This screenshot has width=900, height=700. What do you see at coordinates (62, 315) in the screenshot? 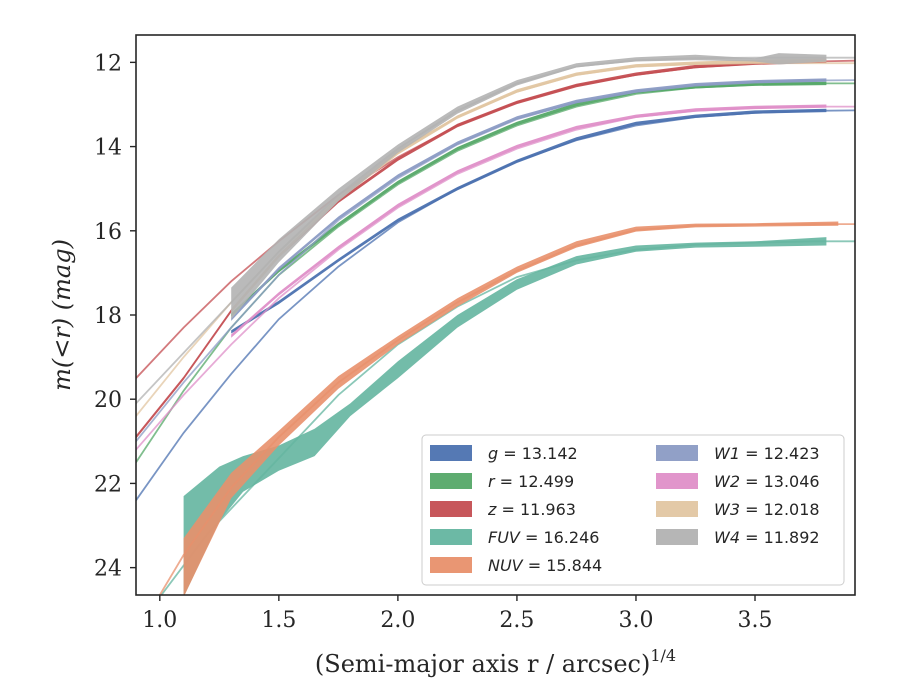
I see `y-axis-label: m(<r) (mag)` at bounding box center [62, 315].